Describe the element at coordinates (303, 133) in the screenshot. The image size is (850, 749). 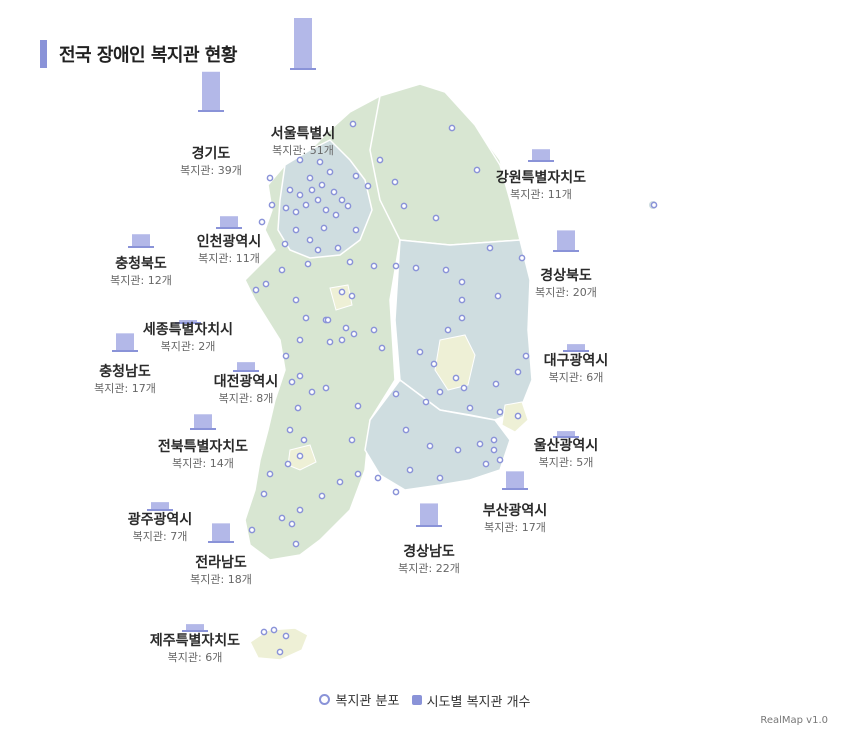
I see `region-name-seoul: 서울특별시` at that location.